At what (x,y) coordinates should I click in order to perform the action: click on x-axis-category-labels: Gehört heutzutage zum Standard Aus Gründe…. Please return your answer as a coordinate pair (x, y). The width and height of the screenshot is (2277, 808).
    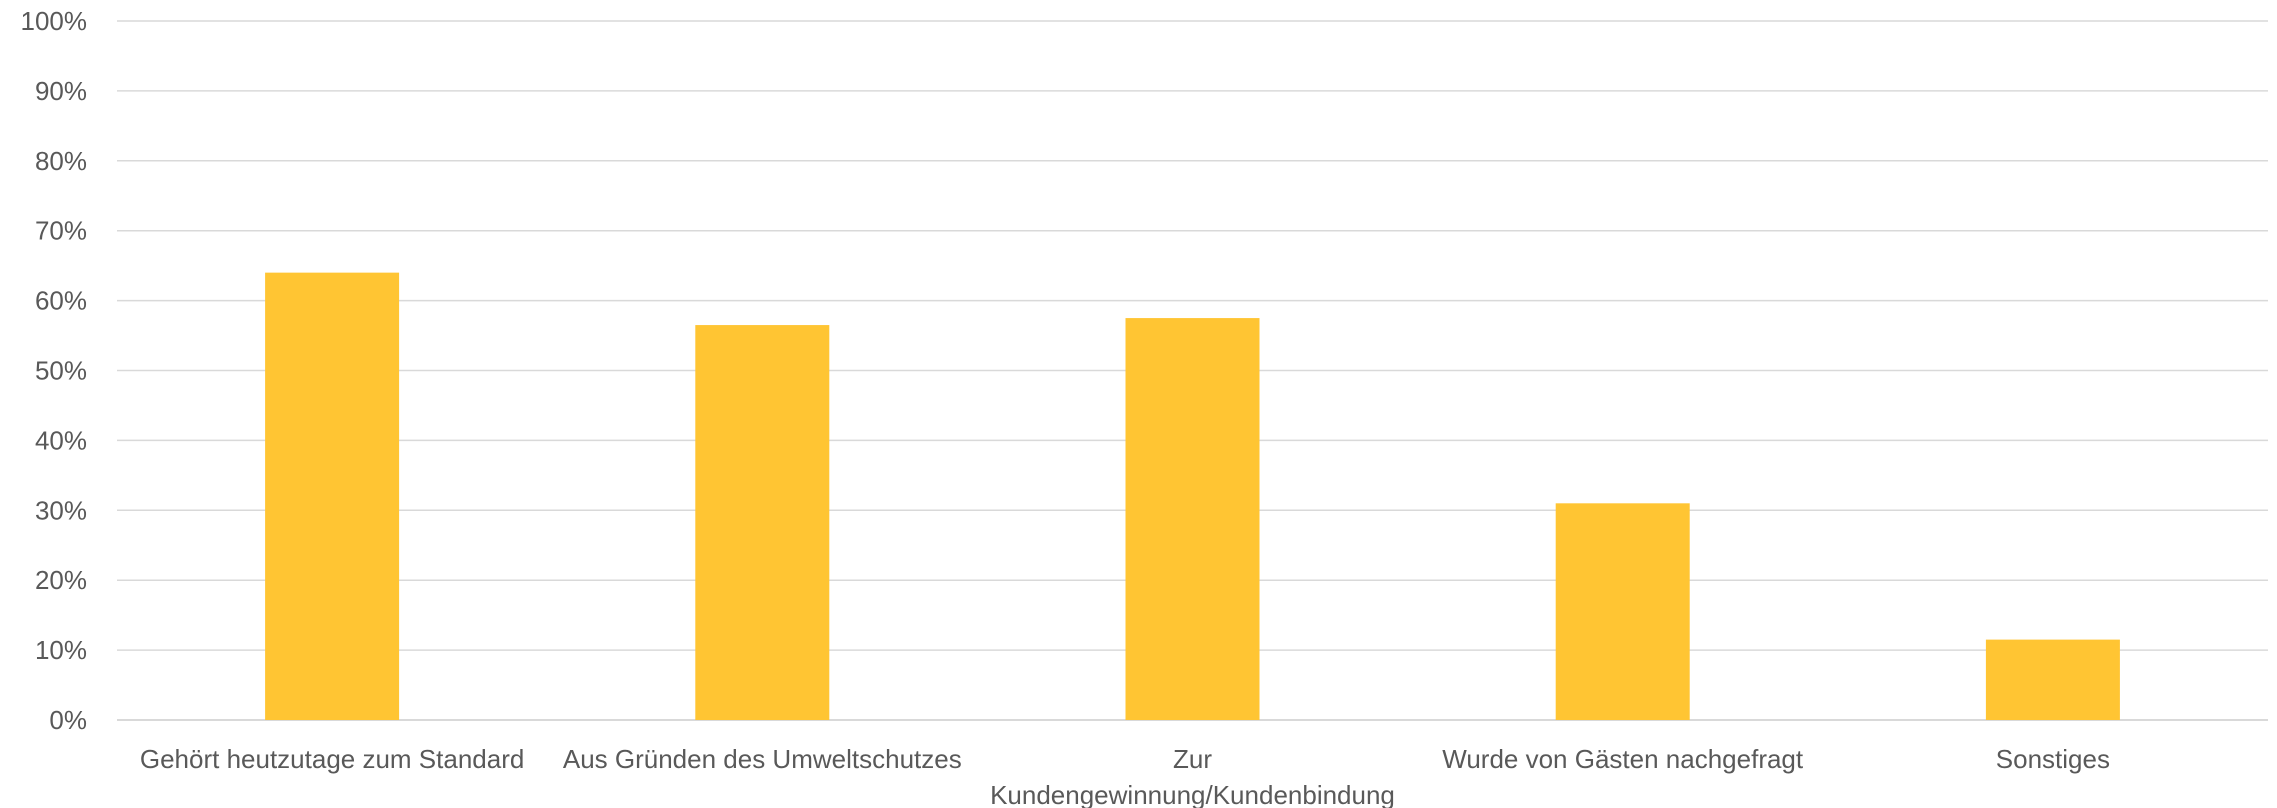
    Looking at the image, I should click on (1125, 776).